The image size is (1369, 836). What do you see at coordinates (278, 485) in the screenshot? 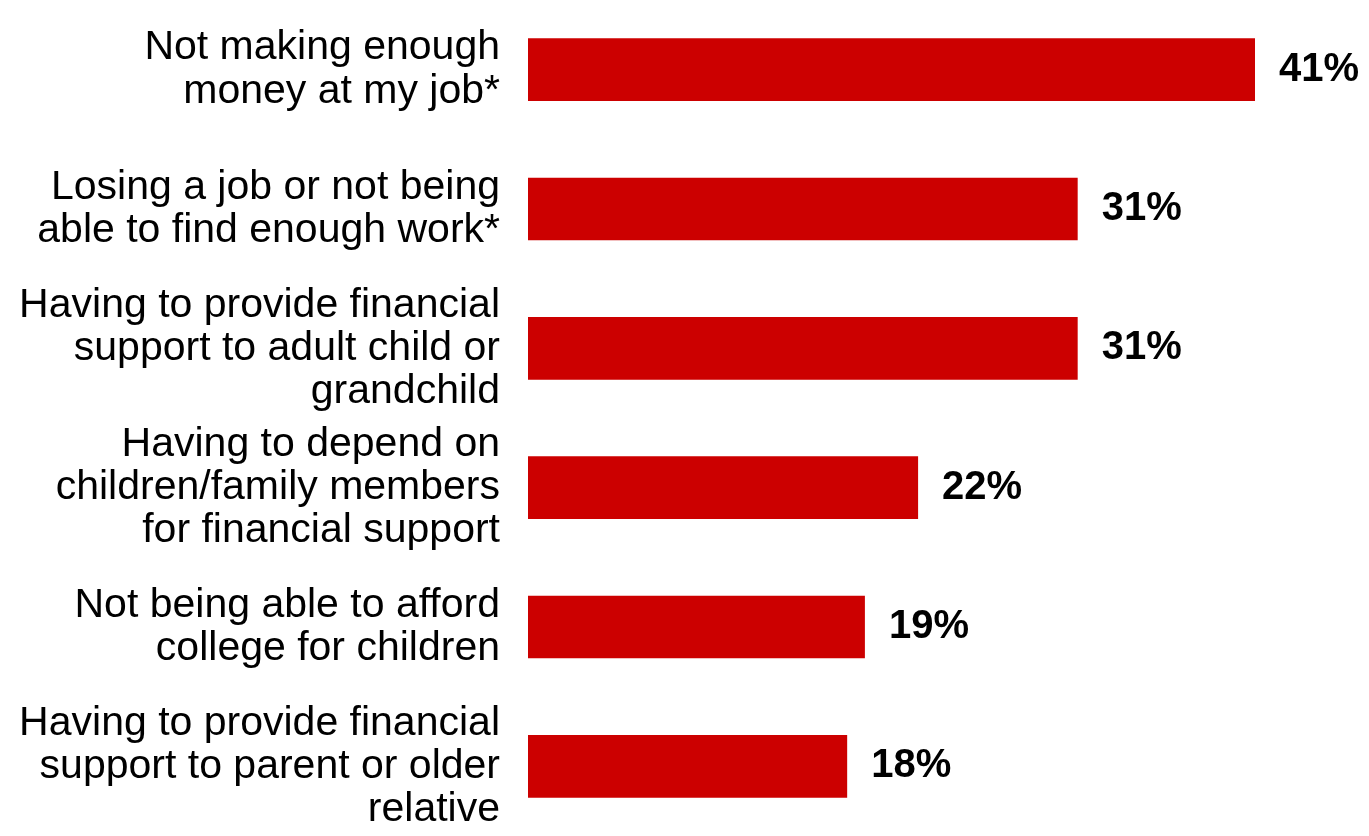
I see `y-tick-label: Having to depend on children/family members for financial support` at bounding box center [278, 485].